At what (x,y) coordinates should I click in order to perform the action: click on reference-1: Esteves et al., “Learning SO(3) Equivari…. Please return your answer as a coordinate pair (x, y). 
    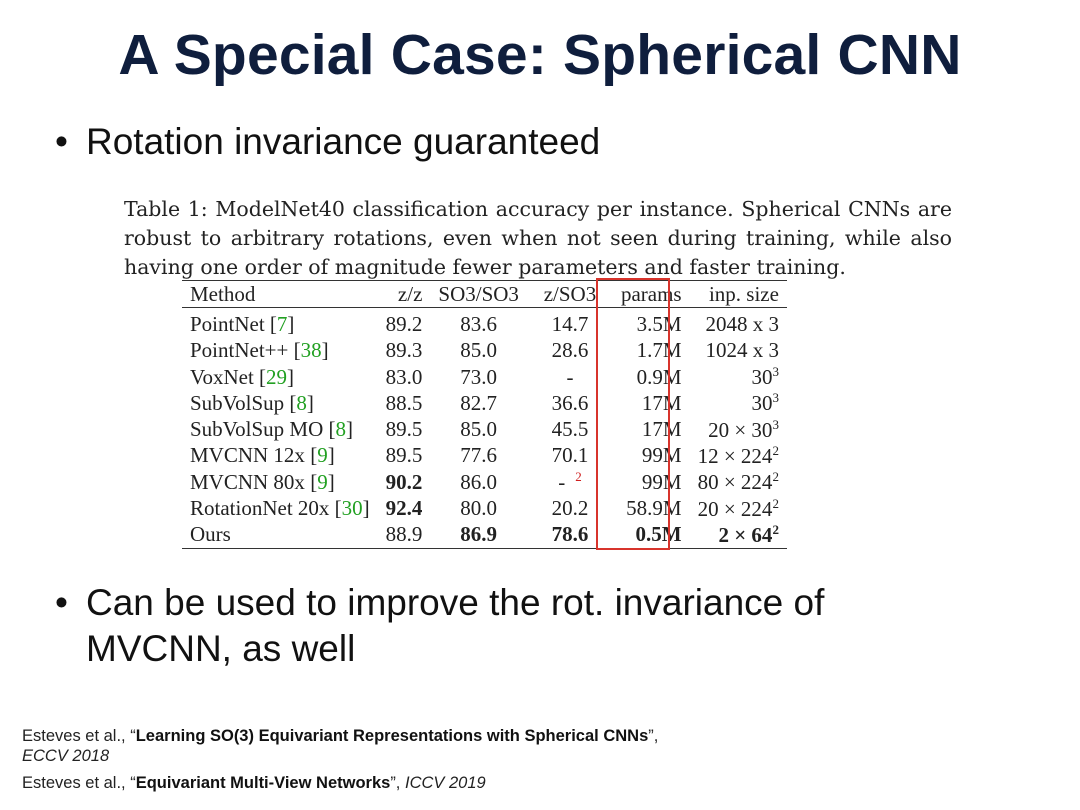
    Looking at the image, I should click on (352, 746).